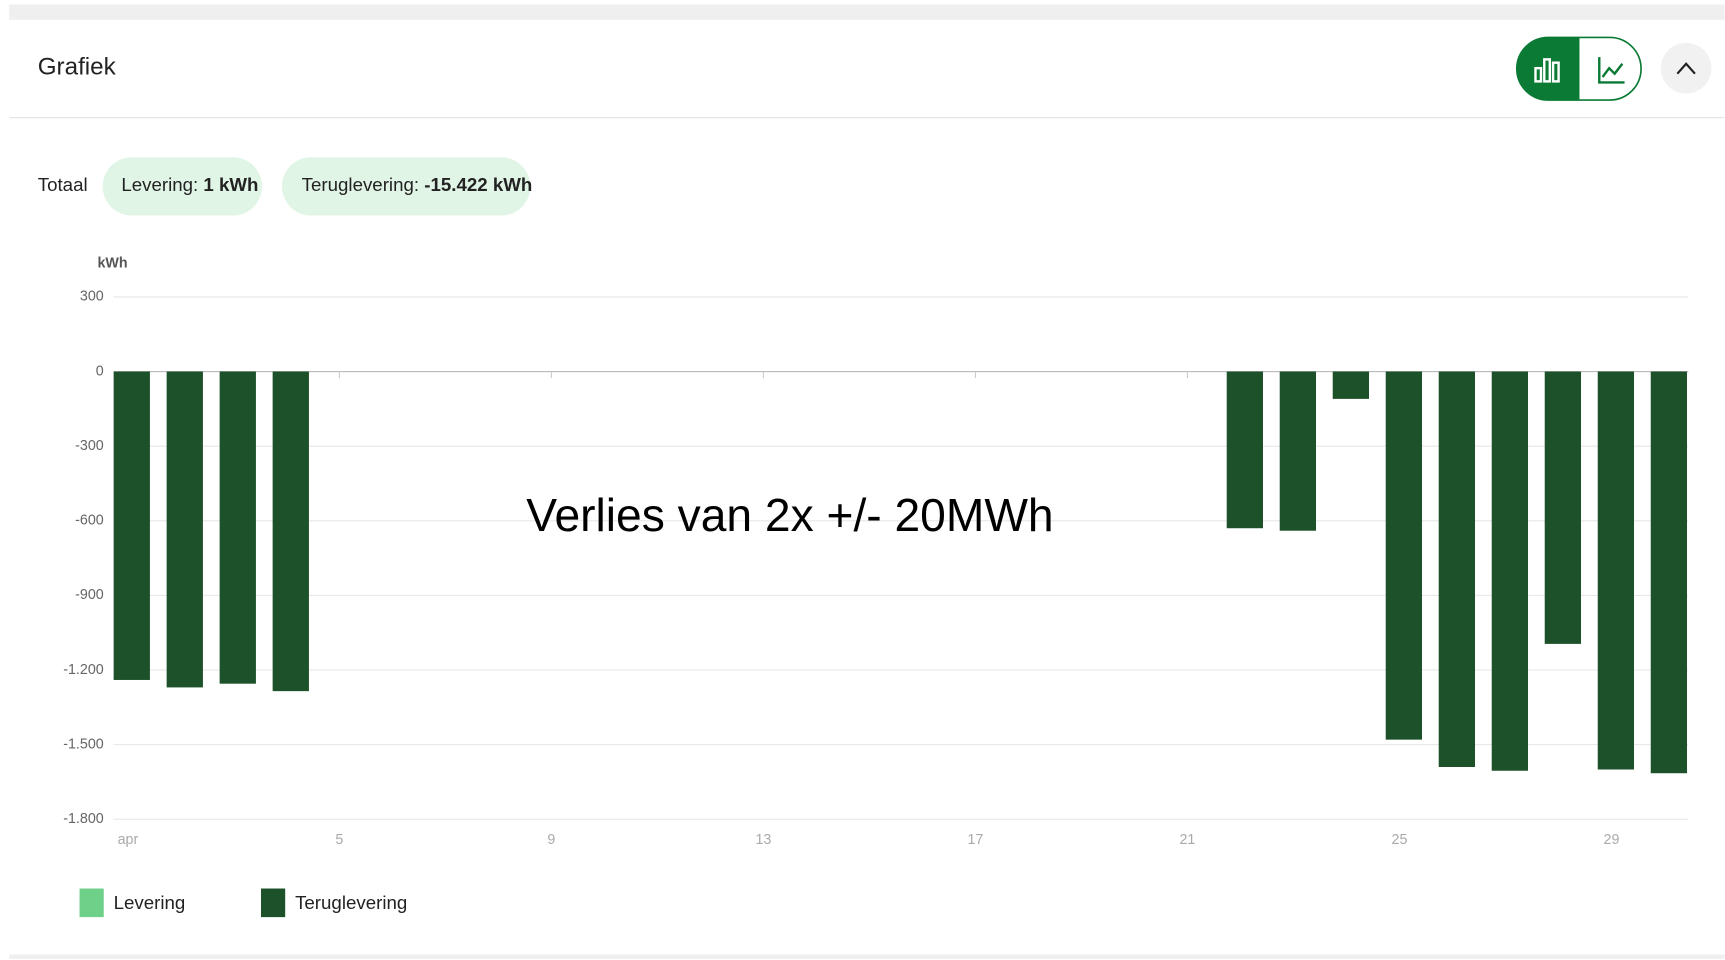  What do you see at coordinates (89, 521) in the screenshot?
I see `y-tick-label: -600` at bounding box center [89, 521].